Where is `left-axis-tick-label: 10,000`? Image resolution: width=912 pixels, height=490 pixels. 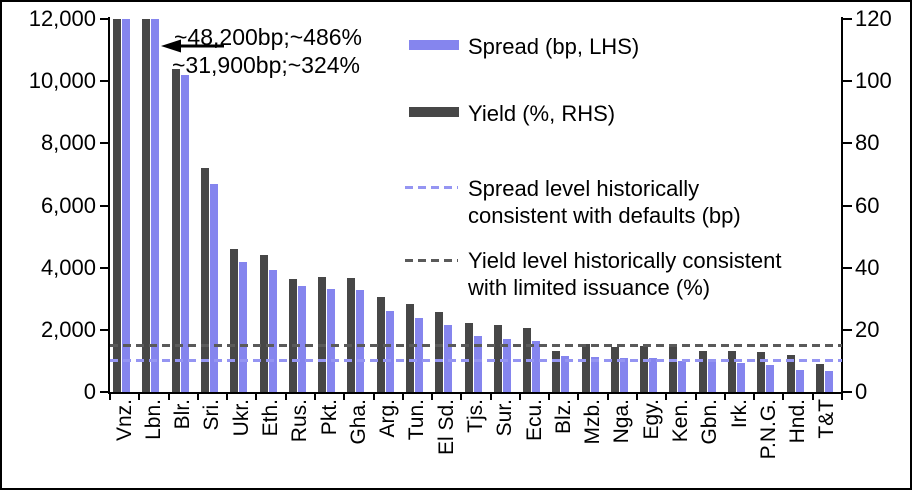 left-axis-tick-label: 10,000 is located at coordinates (62, 81).